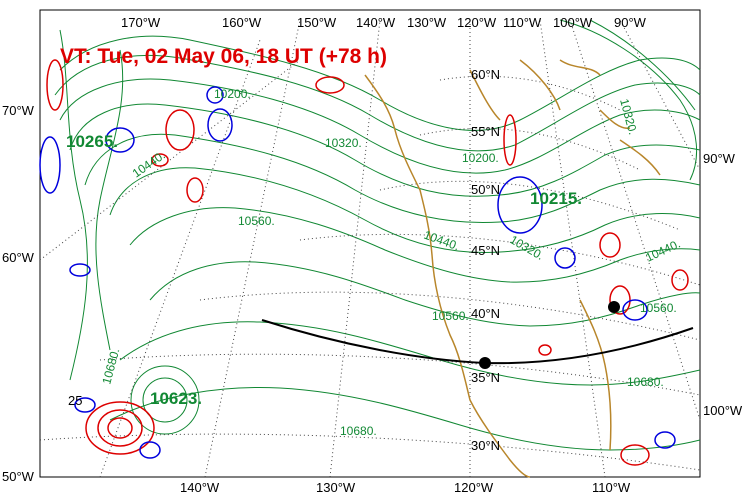 This screenshot has height=497, width=750. What do you see at coordinates (485, 74) in the screenshot?
I see `lat-label: 60°N` at bounding box center [485, 74].